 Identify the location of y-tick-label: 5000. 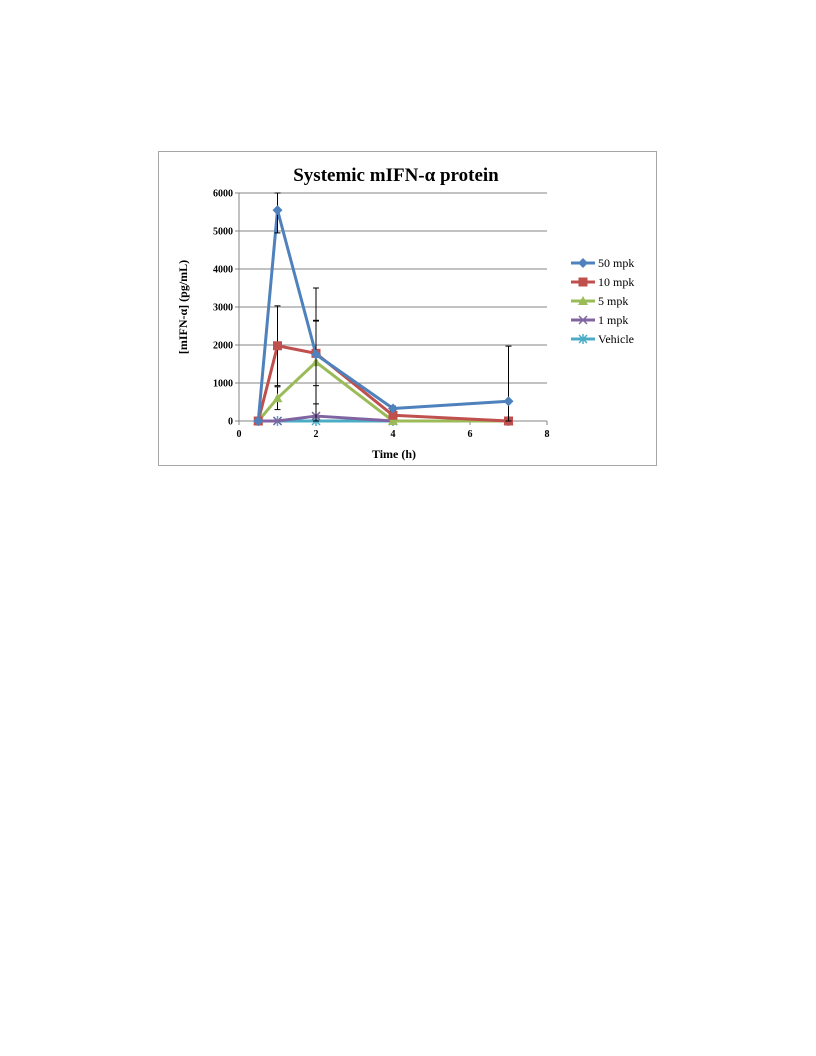
(223, 232).